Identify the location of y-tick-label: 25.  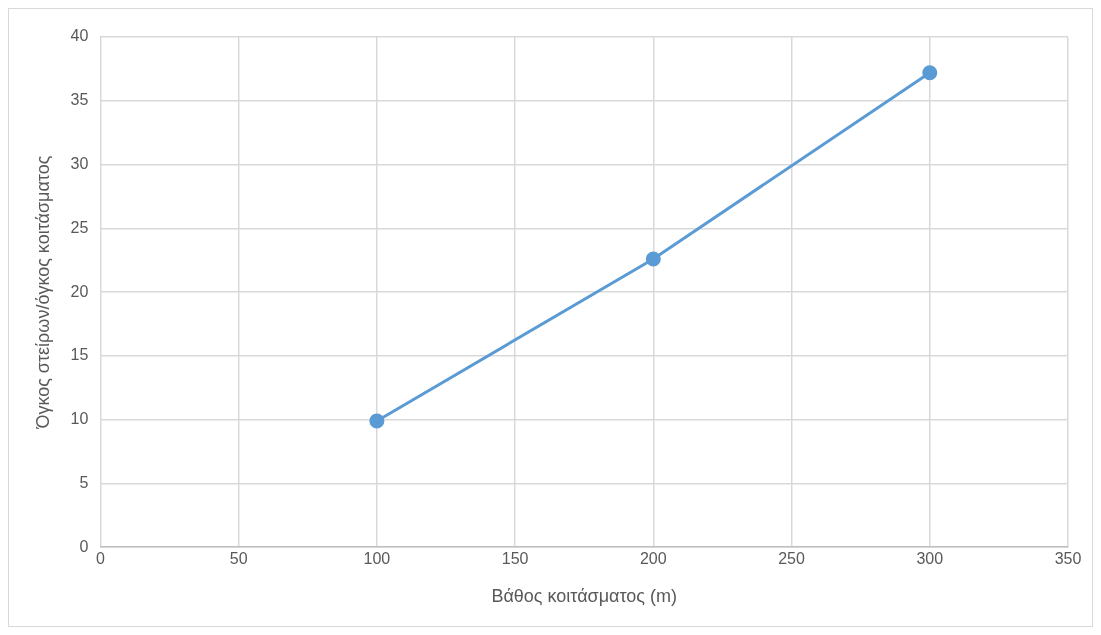
(79, 227).